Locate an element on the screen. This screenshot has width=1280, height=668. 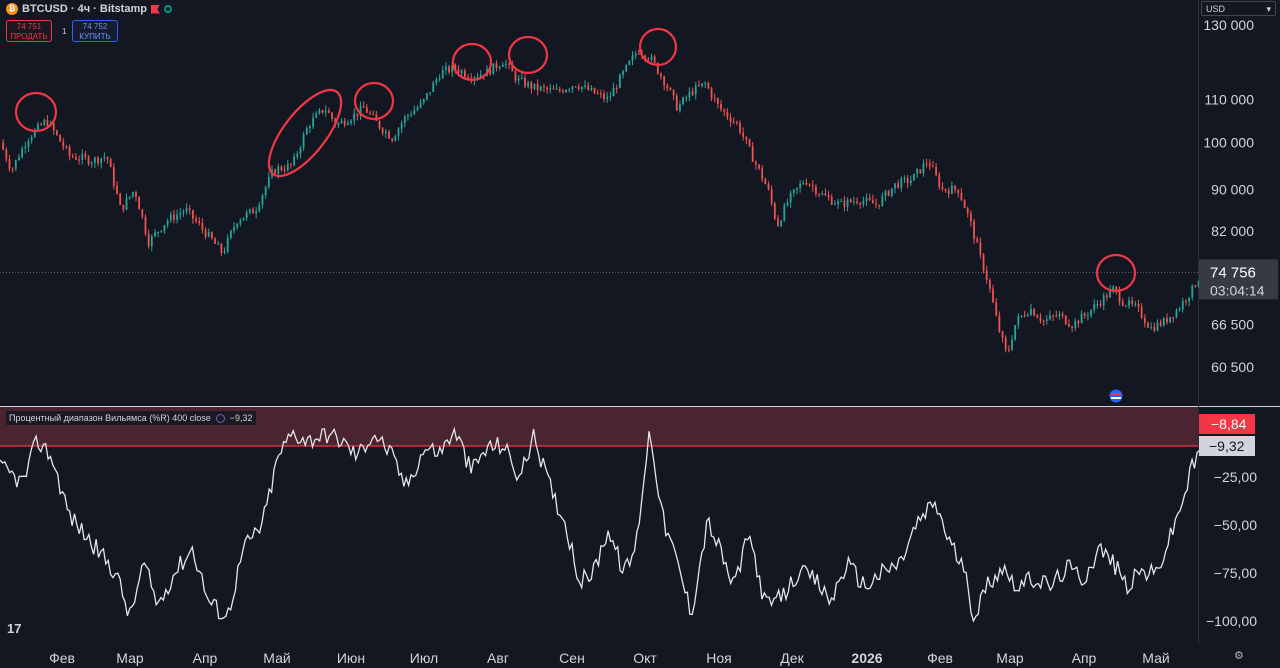
indicator-value: −9,32 is located at coordinates (241, 418).